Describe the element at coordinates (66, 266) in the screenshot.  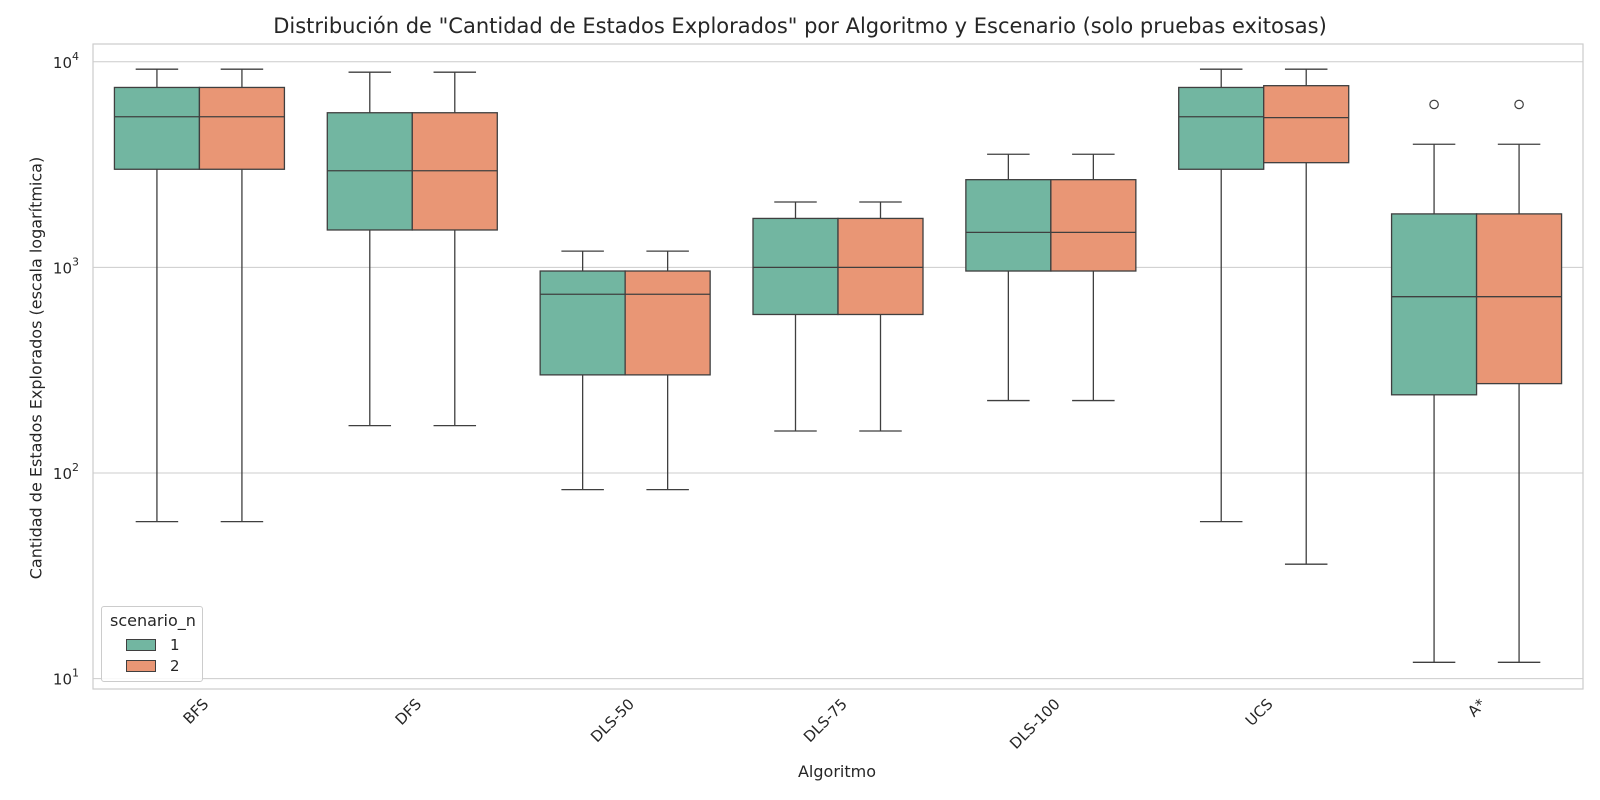
I see `y-tick-label: 10³` at that location.